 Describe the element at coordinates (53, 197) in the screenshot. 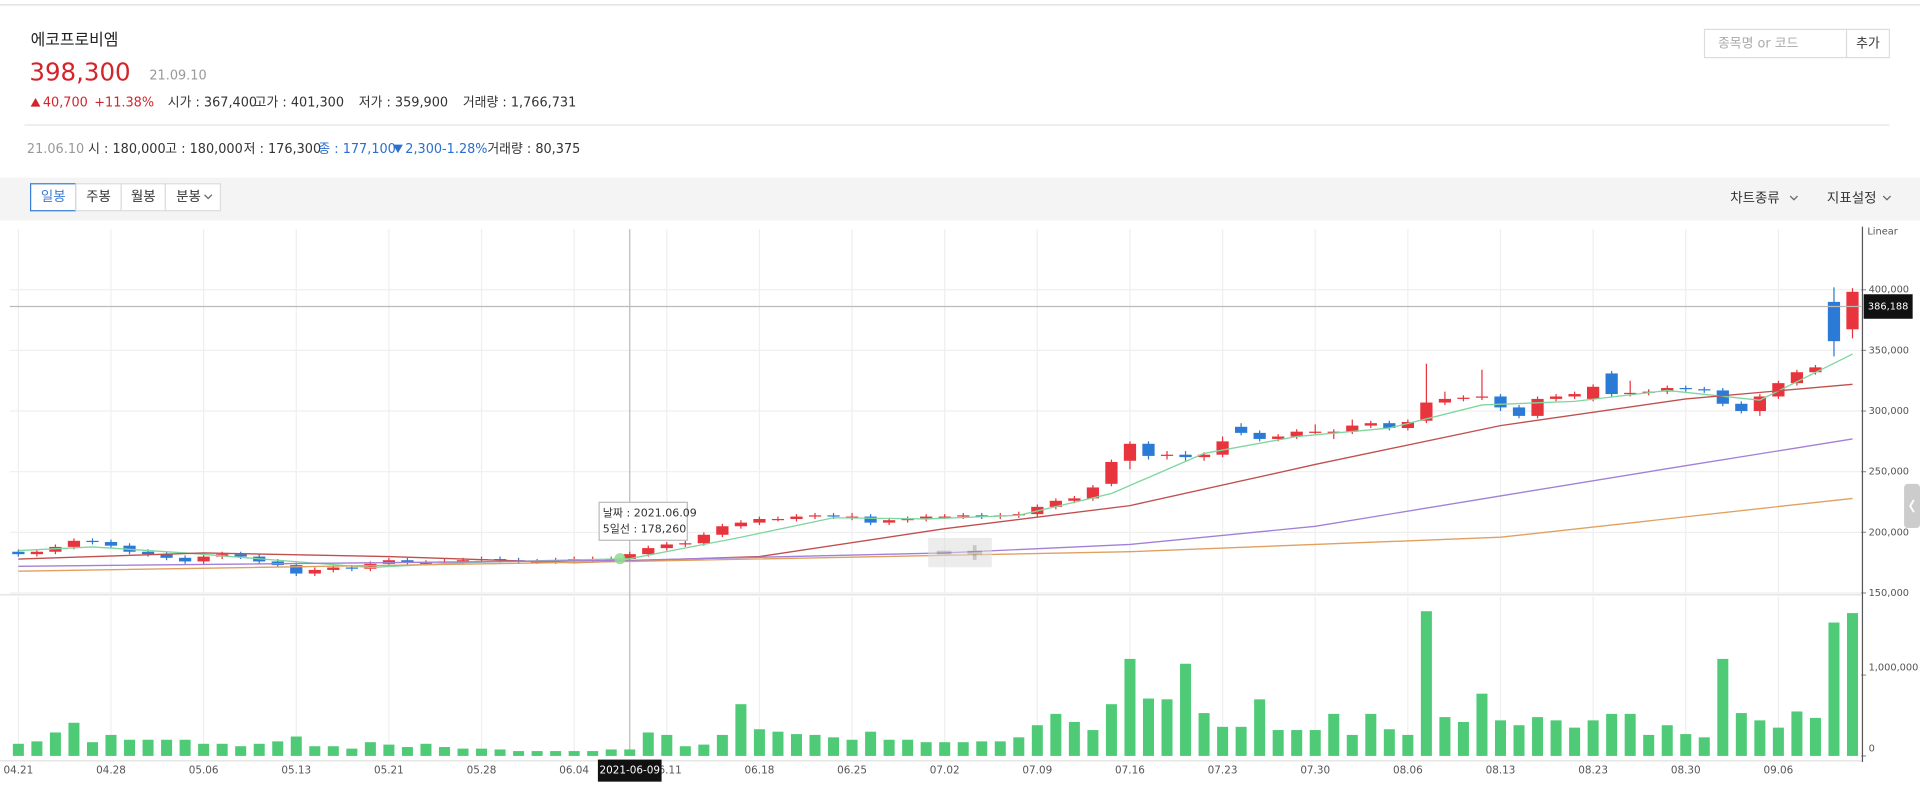

I see `tab-label: 일봉` at that location.